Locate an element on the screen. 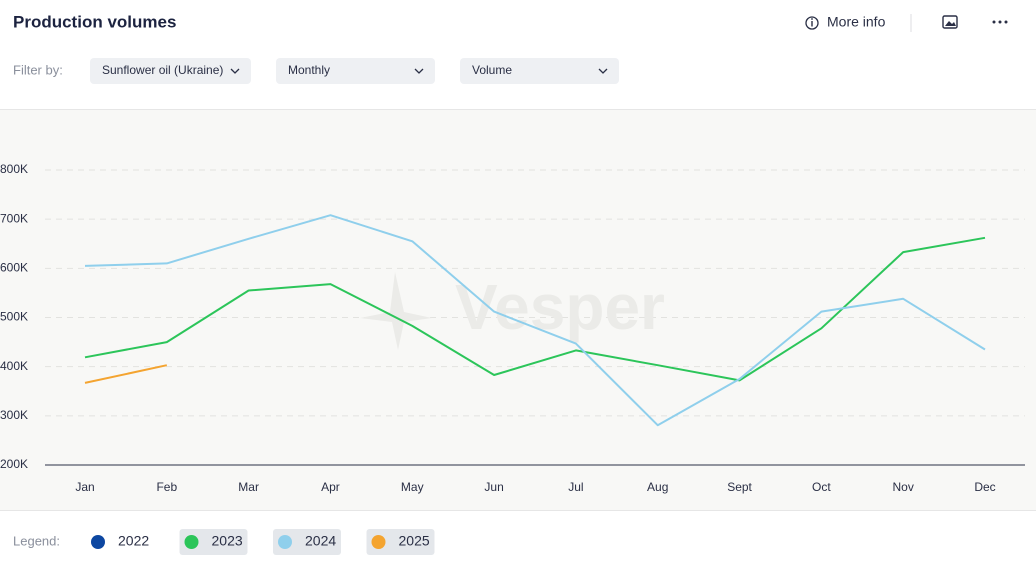  x-tick-label: Oct is located at coordinates (821, 487).